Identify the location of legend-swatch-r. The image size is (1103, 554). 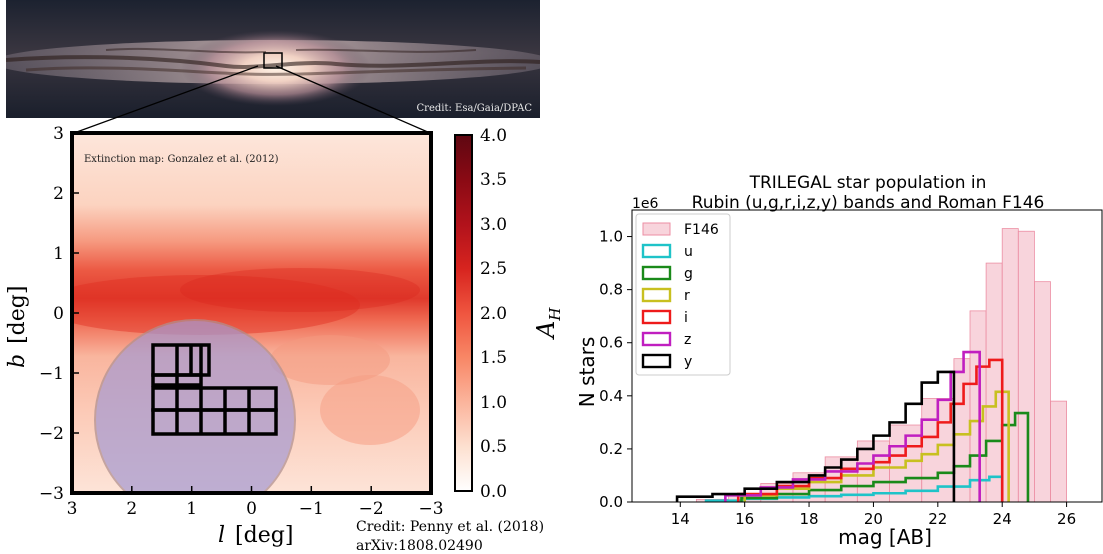
(656, 295).